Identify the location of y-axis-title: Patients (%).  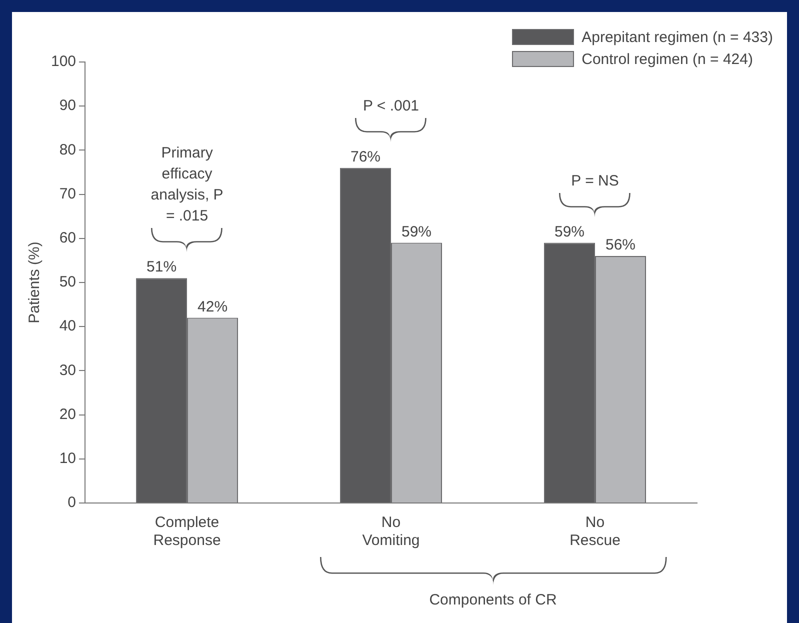
(35, 283).